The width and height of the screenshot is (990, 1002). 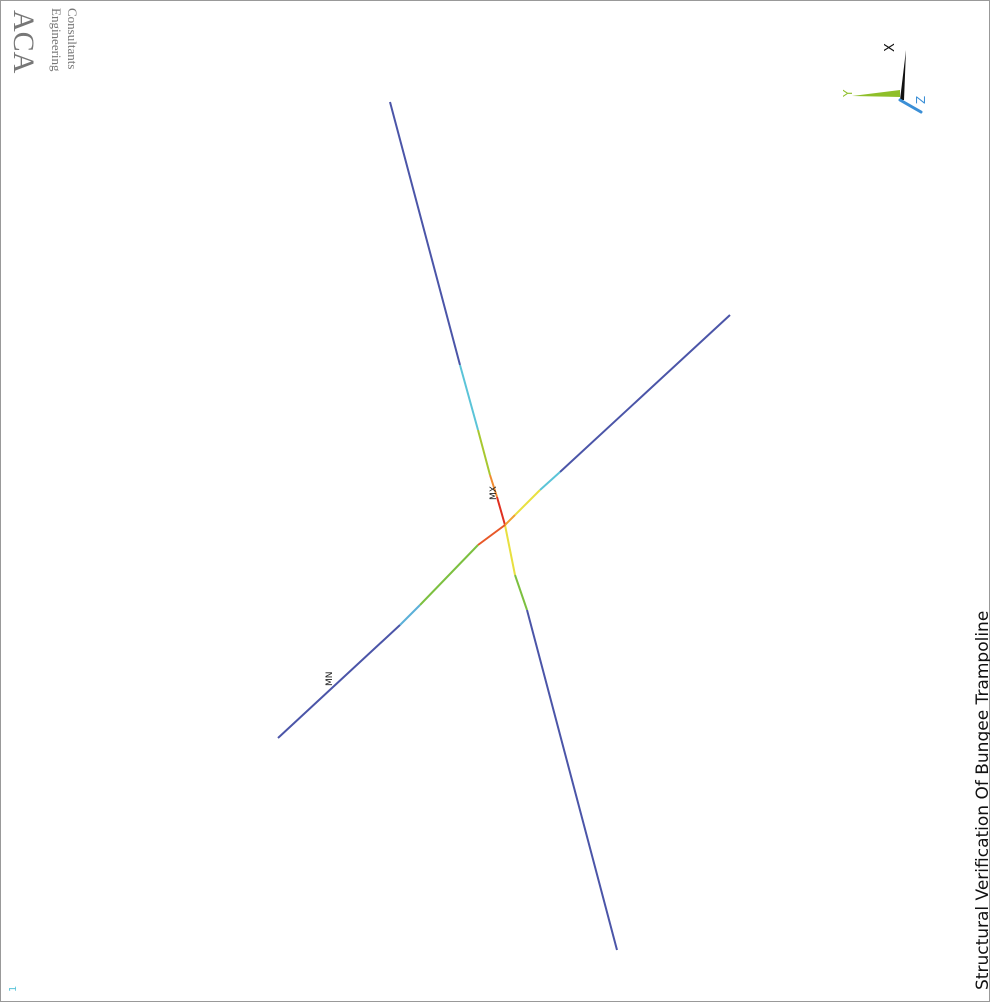 I want to click on logo: ACA Engineering Consultants, so click(x=43, y=41).